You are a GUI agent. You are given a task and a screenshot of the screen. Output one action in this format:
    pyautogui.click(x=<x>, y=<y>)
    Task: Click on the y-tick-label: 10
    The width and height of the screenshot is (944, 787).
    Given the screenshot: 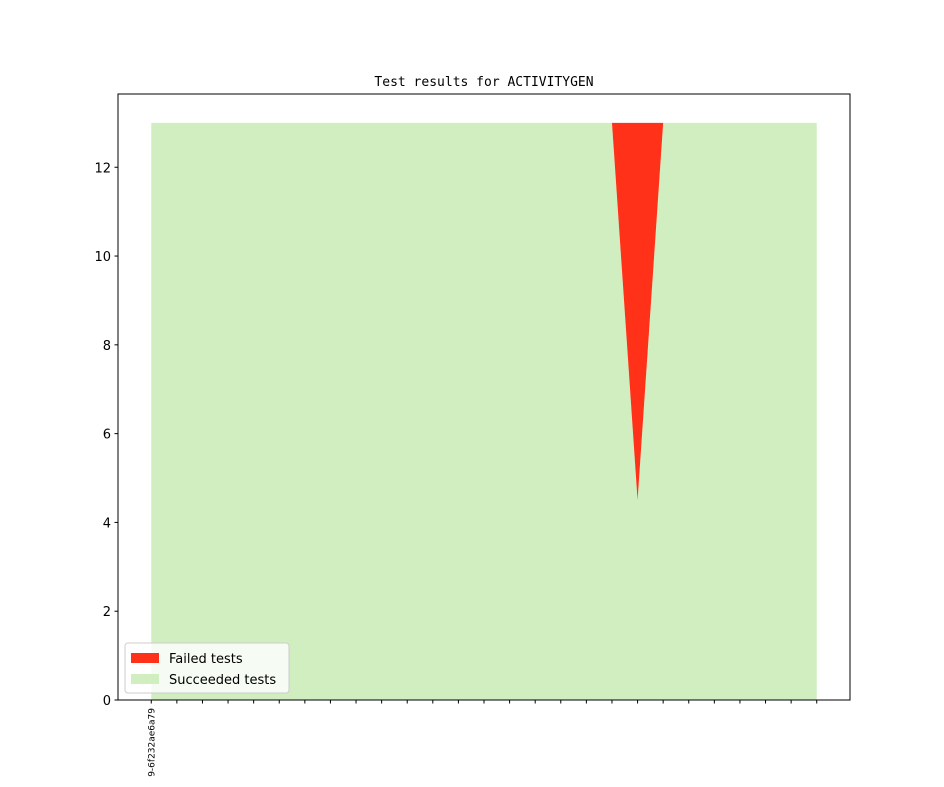 What is the action you would take?
    pyautogui.click(x=102, y=257)
    